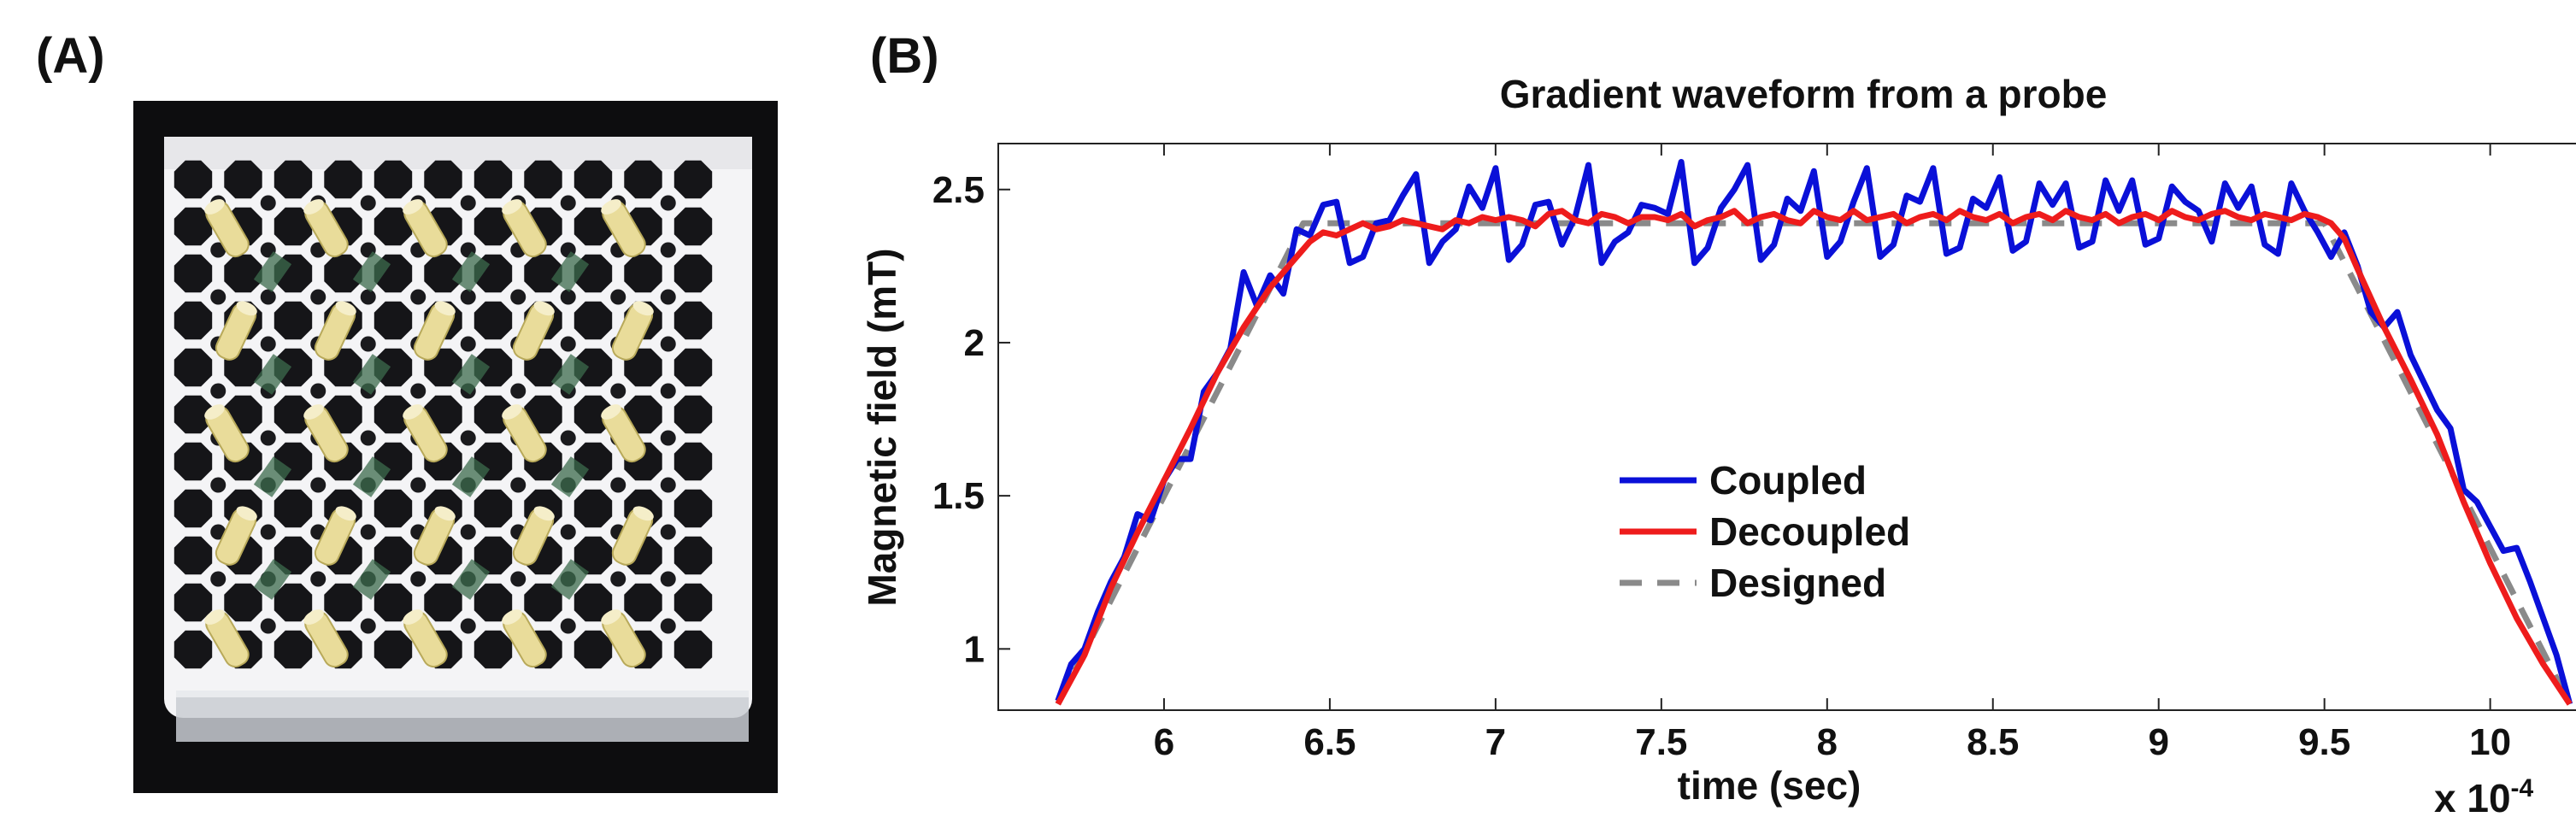 The width and height of the screenshot is (2576, 817). I want to click on y-tick-label: 2.5, so click(958, 190).